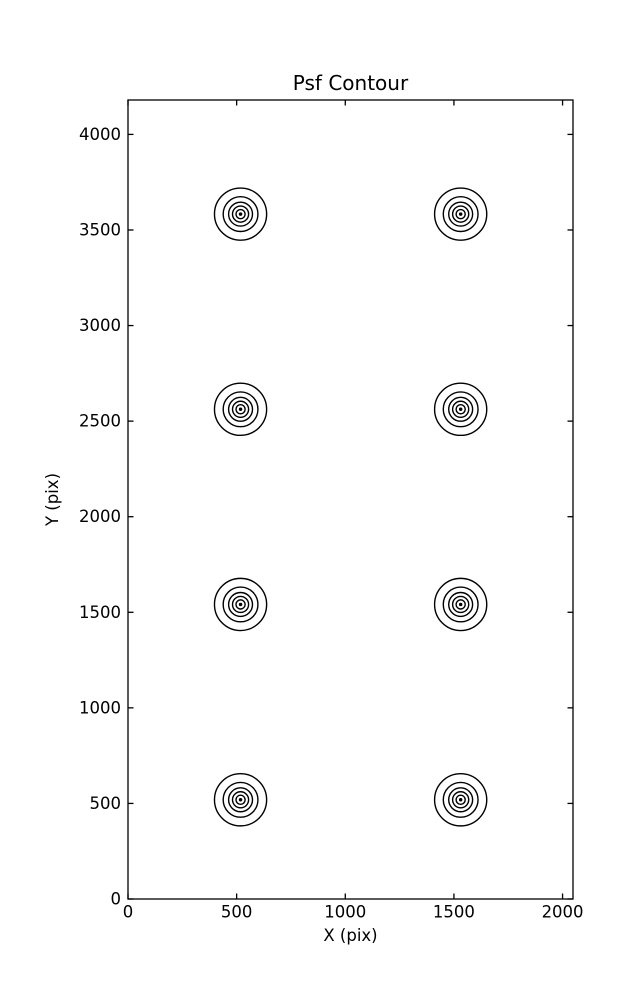  I want to click on x-tick-label: 0, so click(128, 912).